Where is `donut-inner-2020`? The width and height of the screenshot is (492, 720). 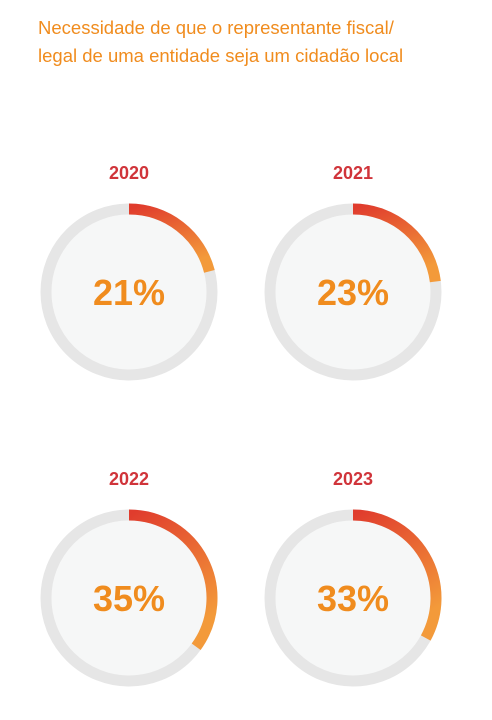
donut-inner-2020 is located at coordinates (129, 292).